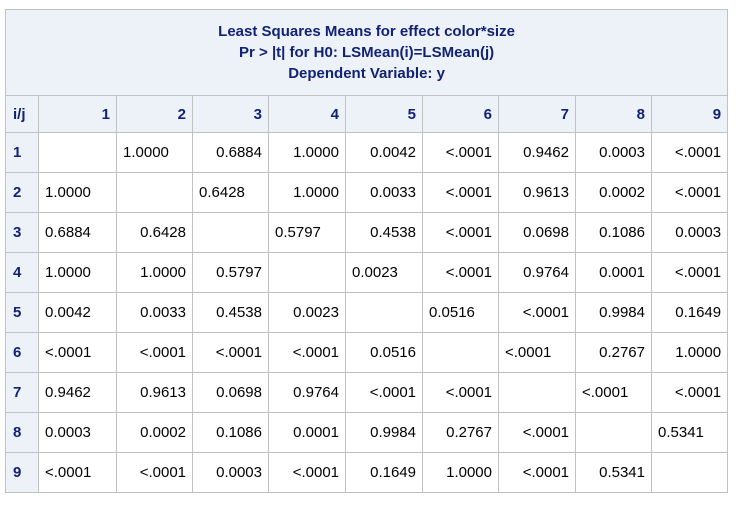 The image size is (736, 512). Describe the element at coordinates (22, 472) in the screenshot. I see `row-header: 9` at that location.